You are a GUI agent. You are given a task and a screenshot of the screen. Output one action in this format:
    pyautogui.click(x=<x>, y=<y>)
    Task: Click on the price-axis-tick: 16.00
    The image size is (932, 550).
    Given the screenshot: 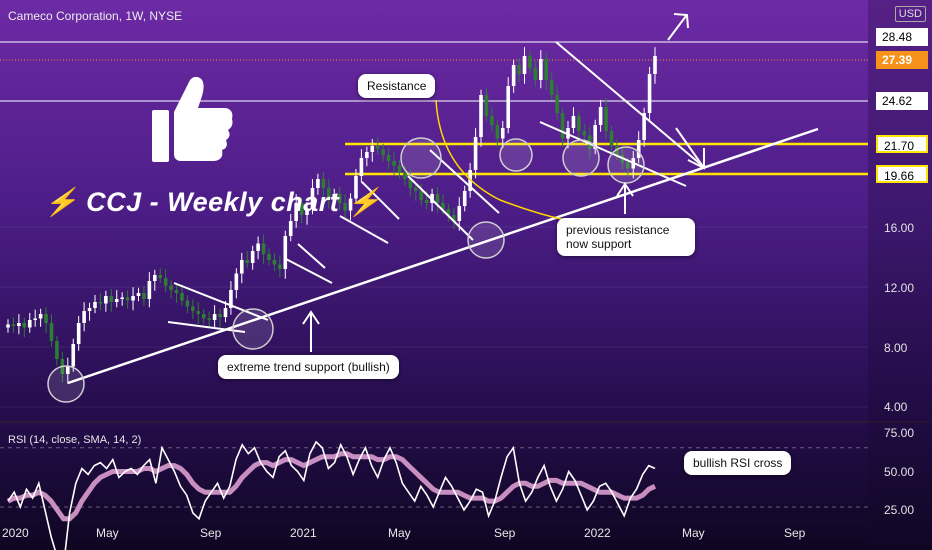 What is the action you would take?
    pyautogui.click(x=899, y=228)
    